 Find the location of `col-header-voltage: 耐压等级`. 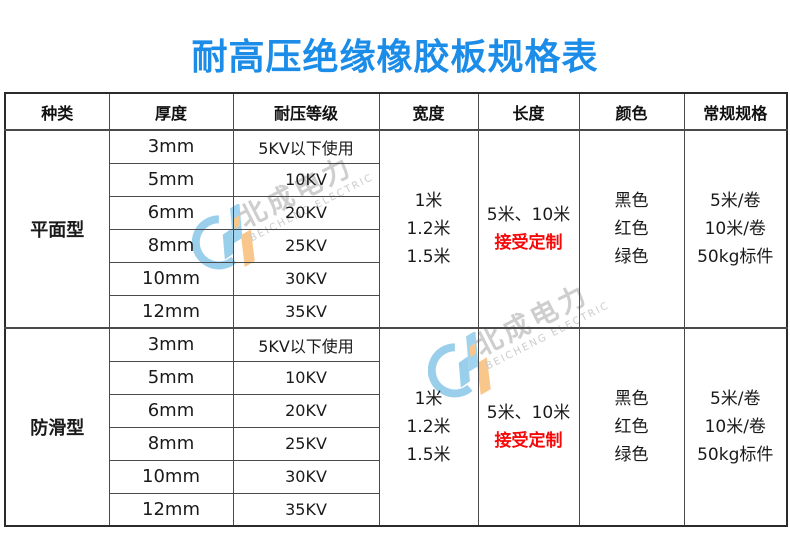

col-header-voltage: 耐压等级 is located at coordinates (306, 111).